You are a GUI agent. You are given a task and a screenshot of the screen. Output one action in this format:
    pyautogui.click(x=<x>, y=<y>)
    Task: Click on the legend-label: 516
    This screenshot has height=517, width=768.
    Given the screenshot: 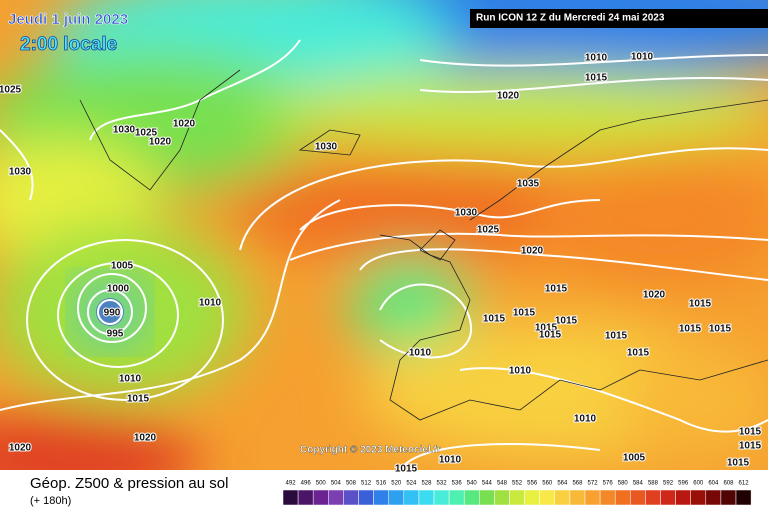 What is the action you would take?
    pyautogui.click(x=381, y=484)
    